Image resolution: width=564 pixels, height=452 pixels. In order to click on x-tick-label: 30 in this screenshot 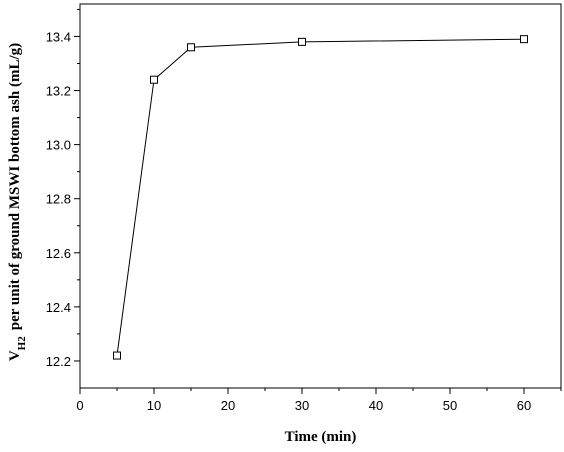, I will do `click(302, 405)`.